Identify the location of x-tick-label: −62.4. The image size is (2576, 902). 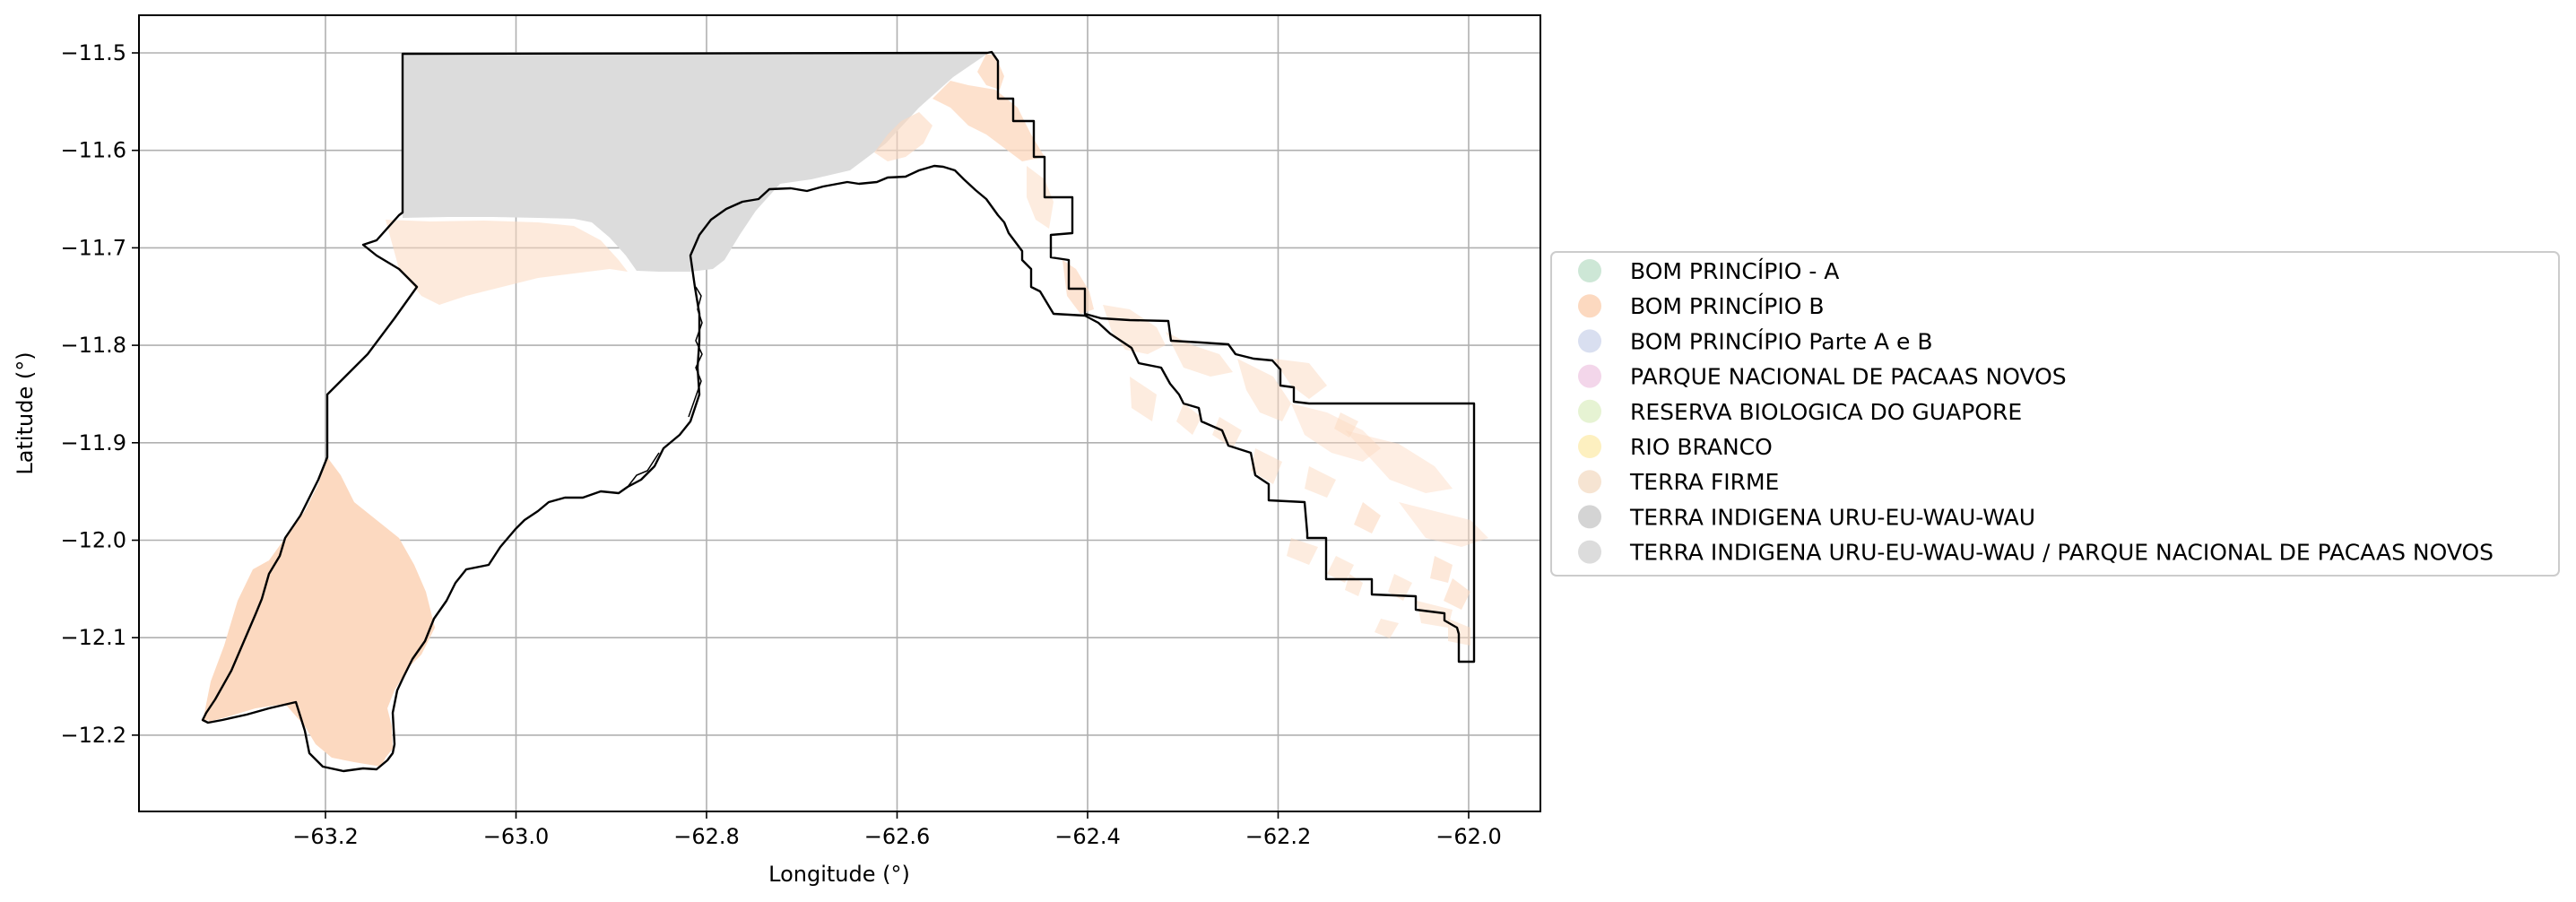
(1087, 836).